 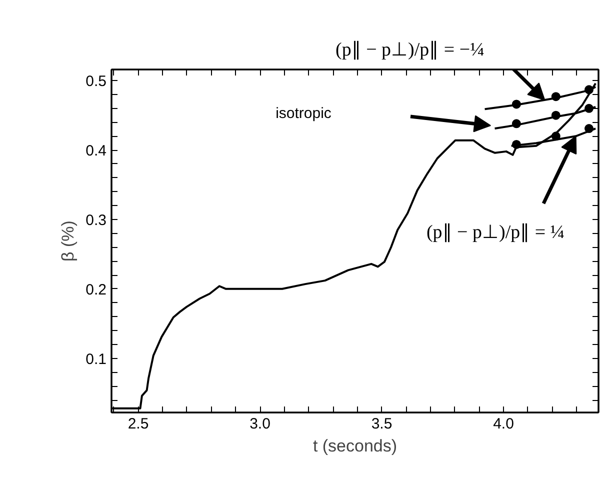 What do you see at coordinates (355, 446) in the screenshot?
I see `x-axis-title: t (seconds)` at bounding box center [355, 446].